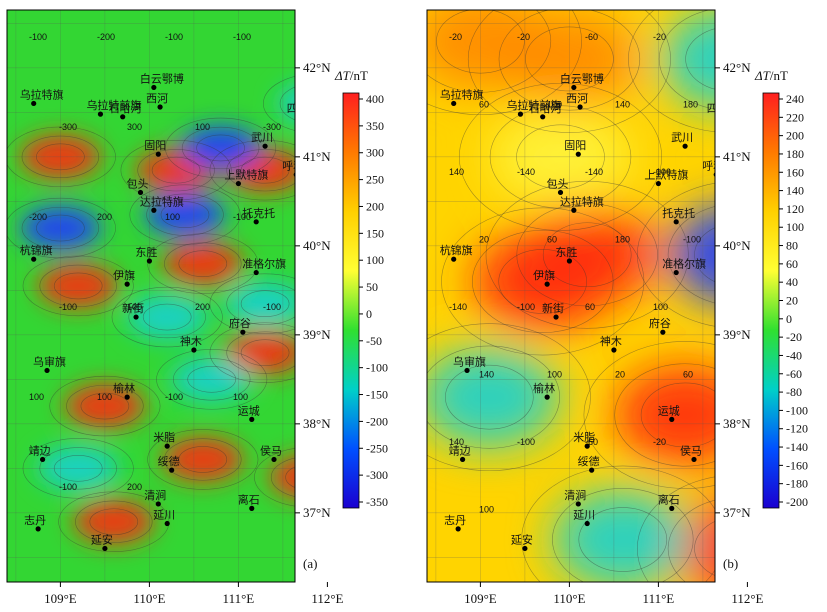  What do you see at coordinates (797, 502) in the screenshot?
I see `colorbar-tick-label: -200` at bounding box center [797, 502].